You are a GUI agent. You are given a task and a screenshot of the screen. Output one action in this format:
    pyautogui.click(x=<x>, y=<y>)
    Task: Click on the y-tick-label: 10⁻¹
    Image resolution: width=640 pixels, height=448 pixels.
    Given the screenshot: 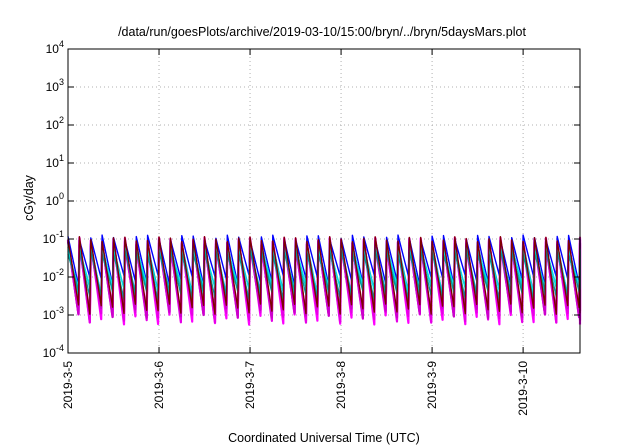 What is the action you would take?
    pyautogui.click(x=53, y=237)
    